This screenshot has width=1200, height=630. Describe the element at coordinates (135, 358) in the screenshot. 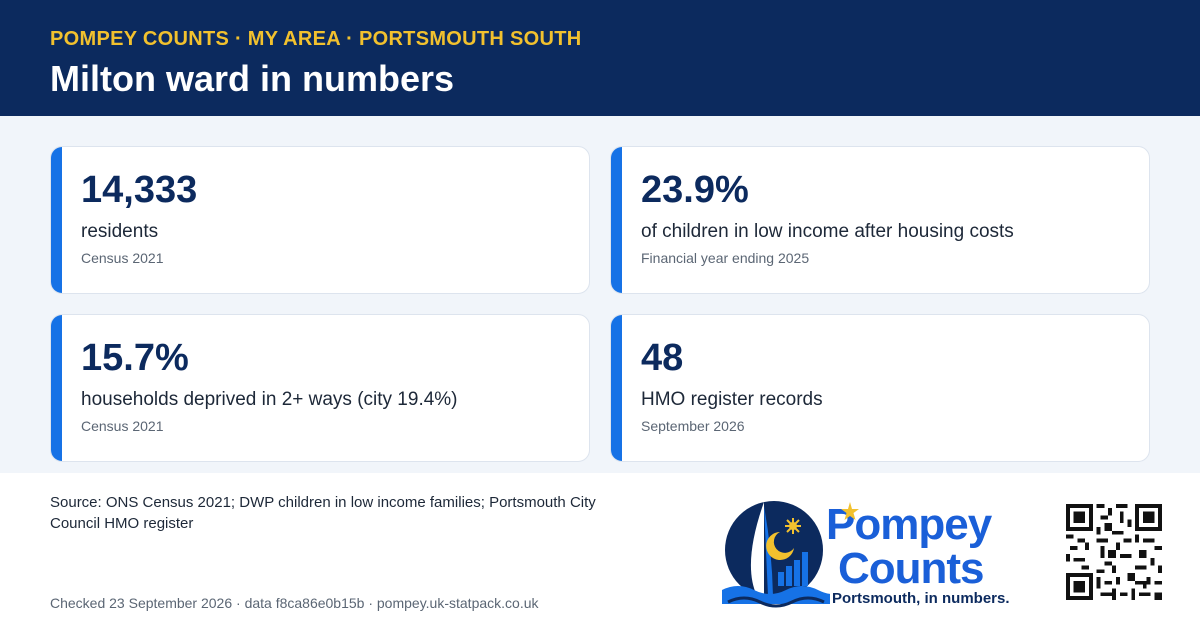

I see `stat-value: 15.7%` at that location.